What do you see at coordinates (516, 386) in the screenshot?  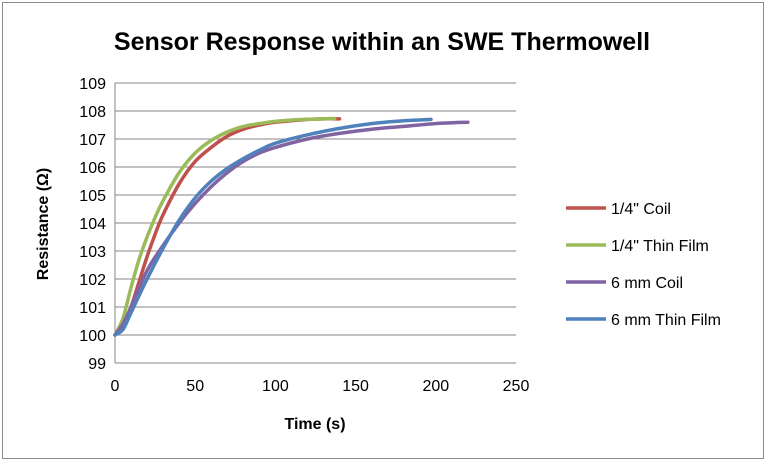 I see `x-tick-label-250: 250` at bounding box center [516, 386].